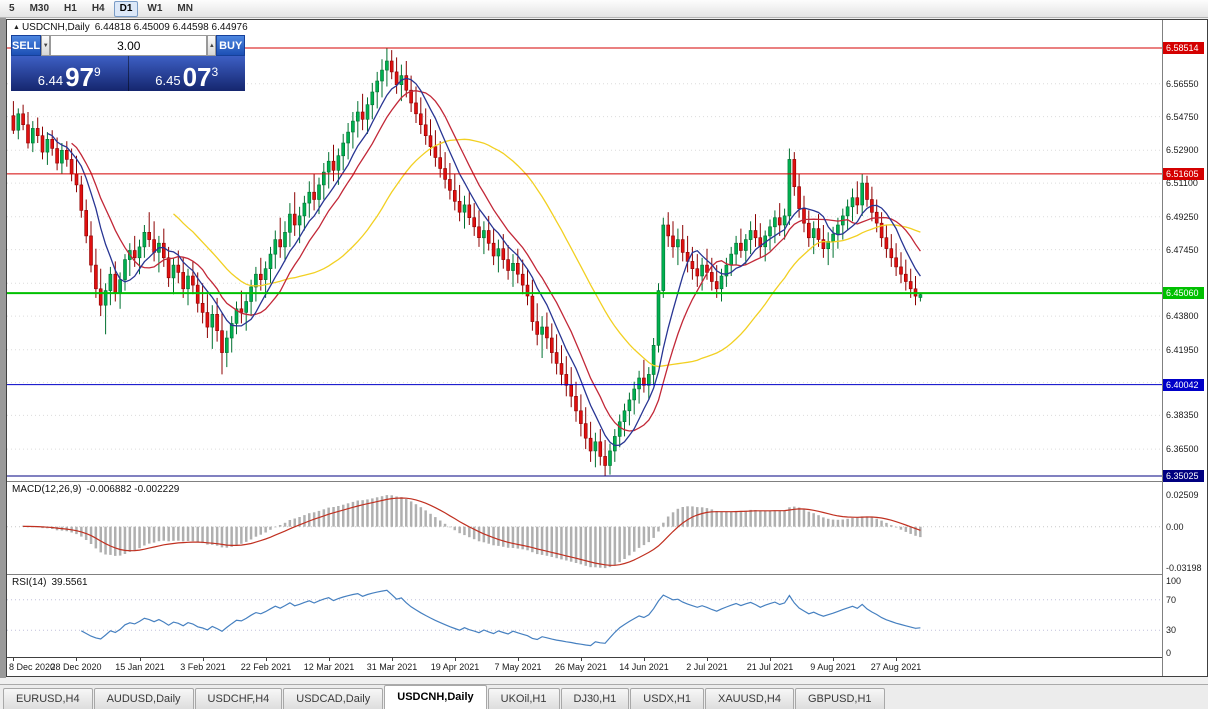  I want to click on macd-chart, so click(584, 532).